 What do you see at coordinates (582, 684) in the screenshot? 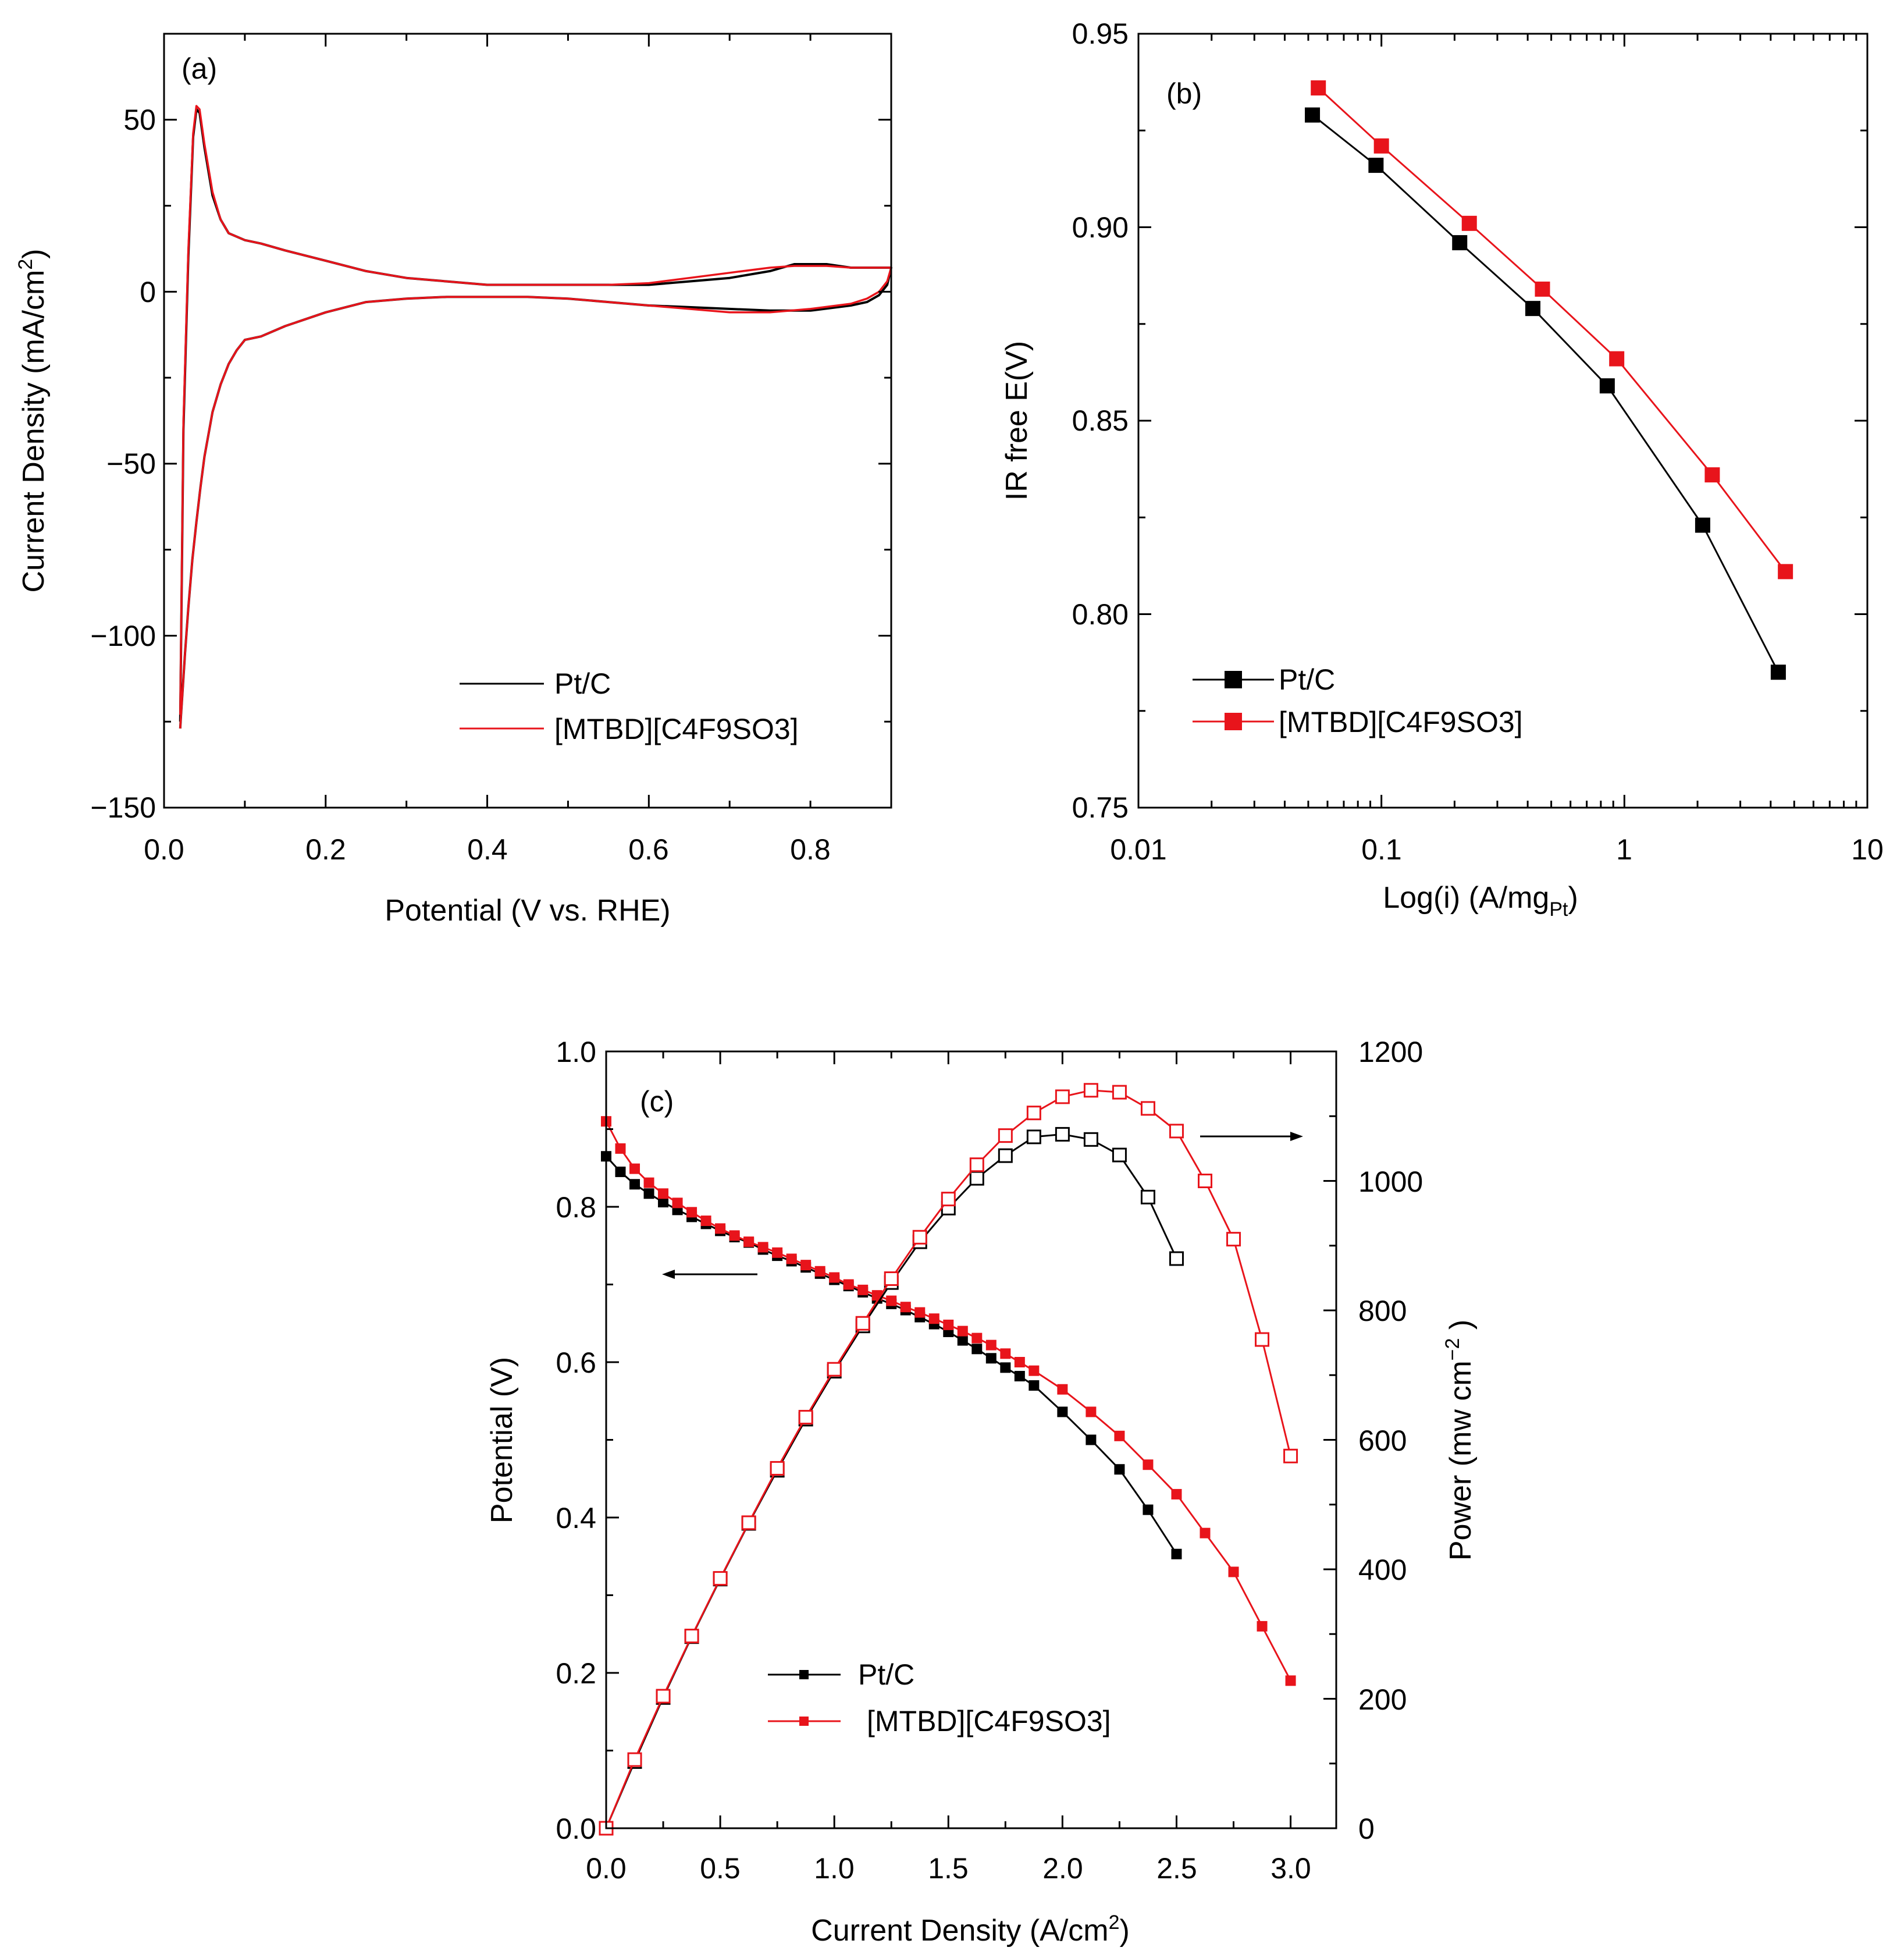
I see `panel-a-legend-label: Pt/C` at bounding box center [582, 684].